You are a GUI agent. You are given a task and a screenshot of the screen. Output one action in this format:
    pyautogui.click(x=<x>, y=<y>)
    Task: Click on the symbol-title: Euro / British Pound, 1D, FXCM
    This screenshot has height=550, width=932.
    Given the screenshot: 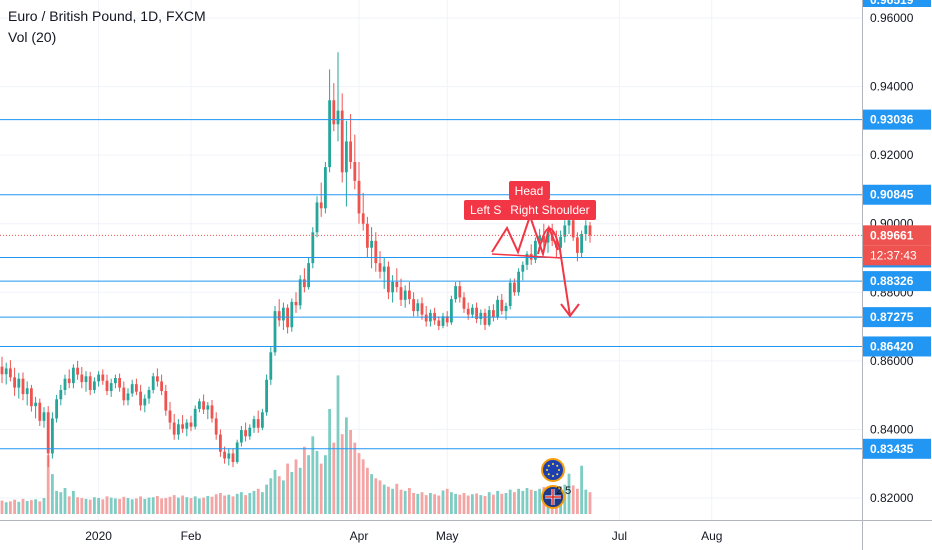 What is the action you would take?
    pyautogui.click(x=107, y=16)
    